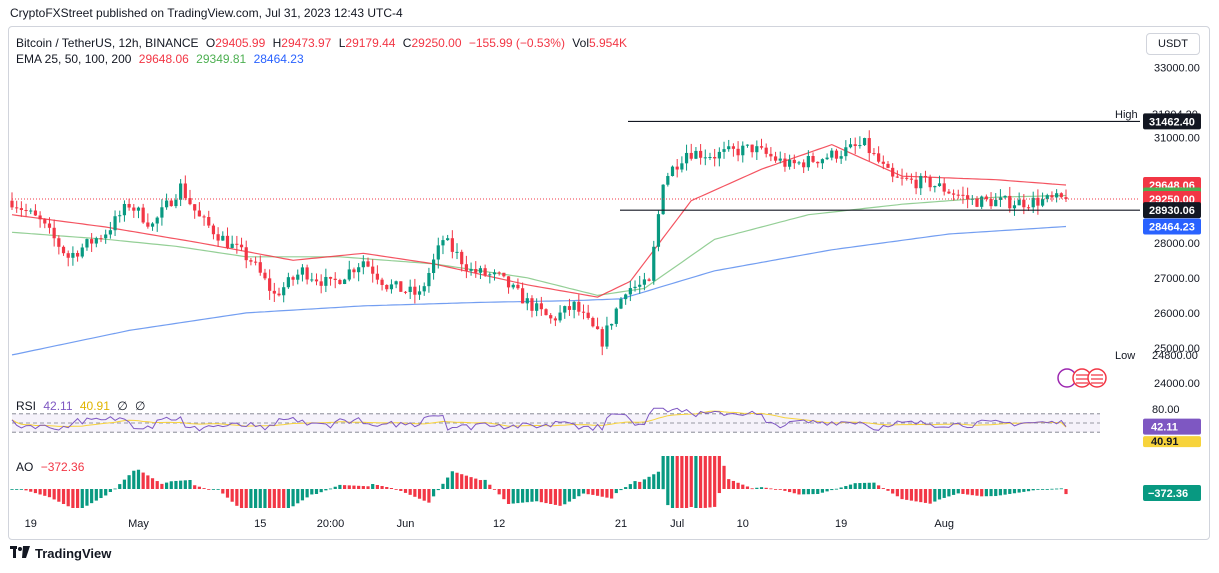 The height and width of the screenshot is (573, 1219). I want to click on rsi-tag-label: 42.11, so click(1164, 428).